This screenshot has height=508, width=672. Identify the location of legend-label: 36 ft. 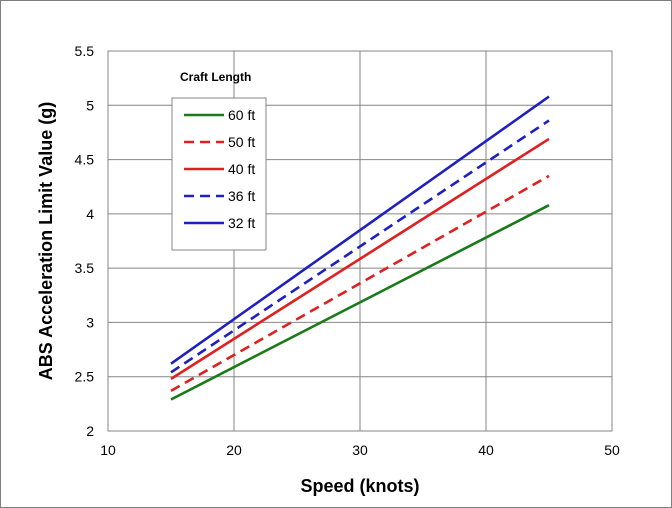
(241, 196).